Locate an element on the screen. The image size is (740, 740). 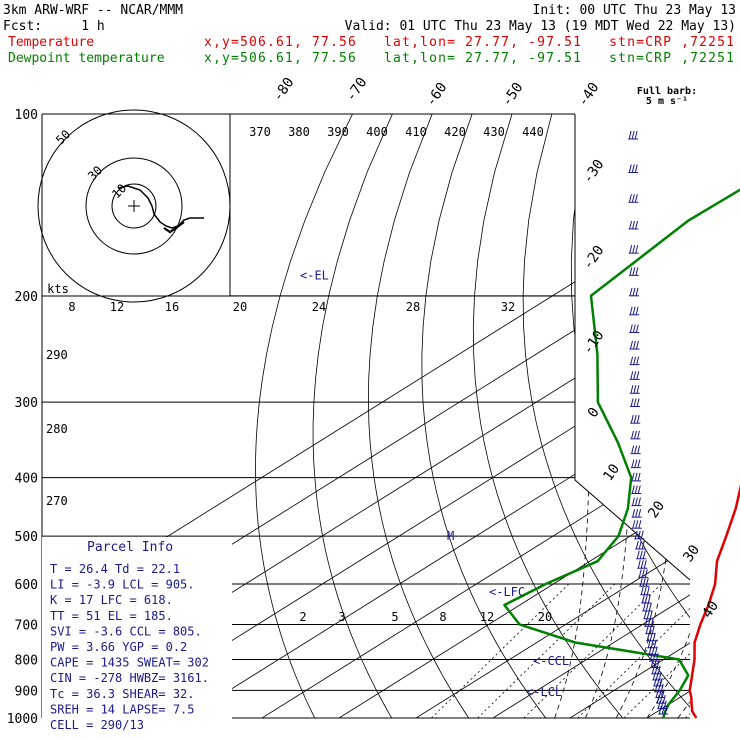
hodograph-ring is located at coordinates (134, 206).